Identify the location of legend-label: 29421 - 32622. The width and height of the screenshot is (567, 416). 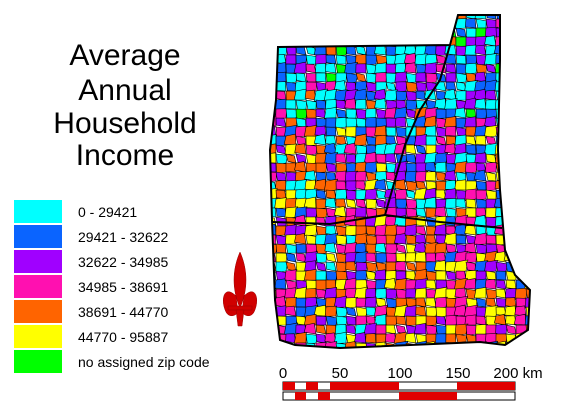
(123, 237).